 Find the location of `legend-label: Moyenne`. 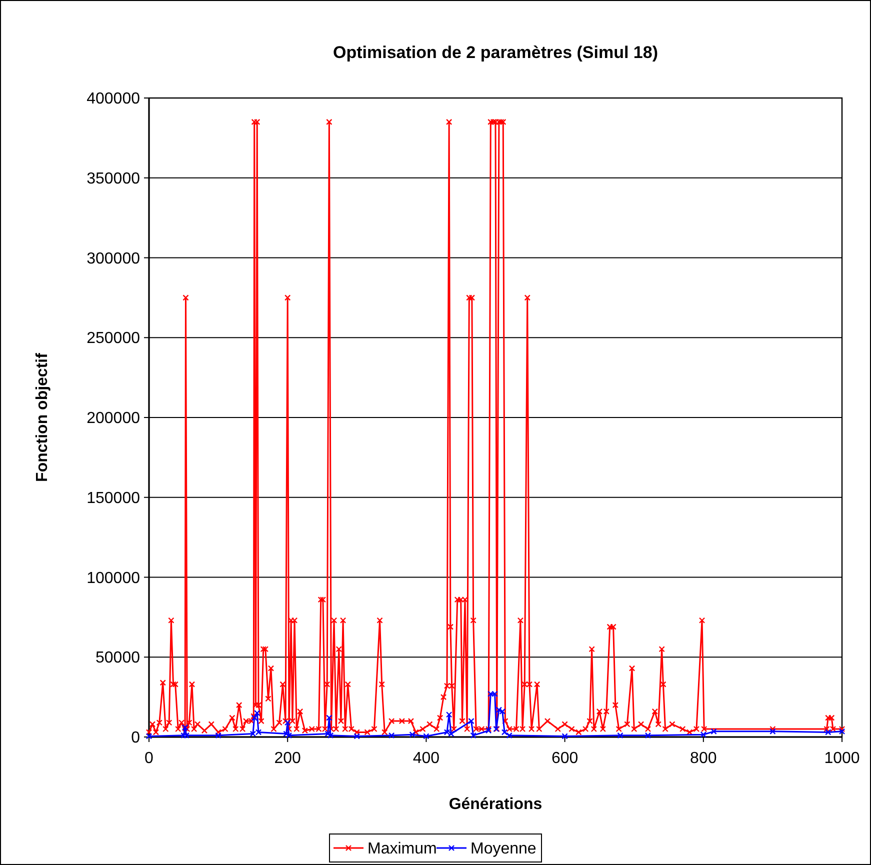

legend-label: Moyenne is located at coordinates (503, 849).